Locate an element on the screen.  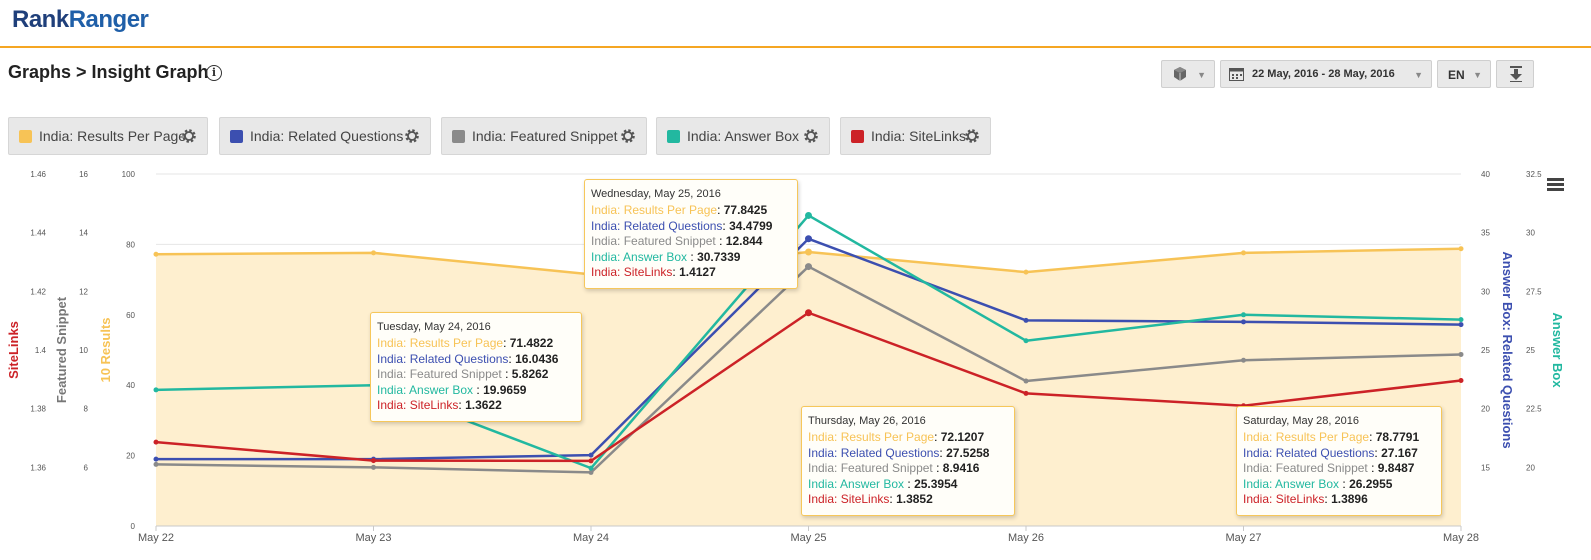
y-tick-label: 27.5 is located at coordinates (1534, 291).